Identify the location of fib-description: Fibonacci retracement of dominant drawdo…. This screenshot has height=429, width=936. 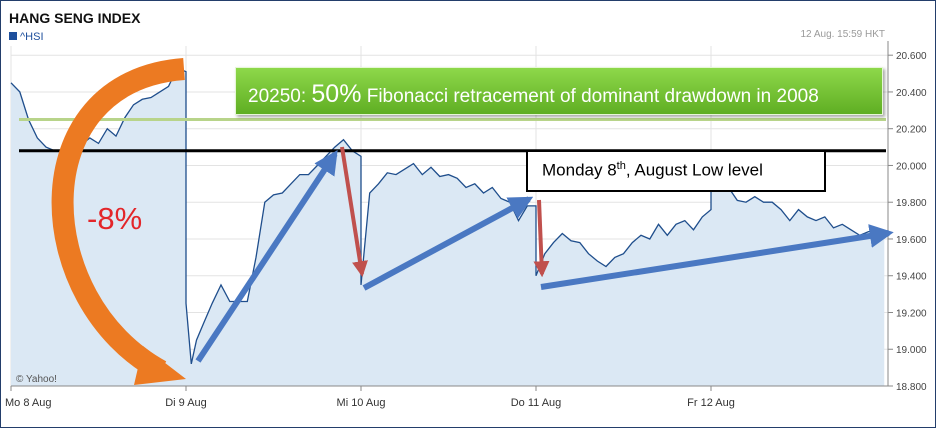
(592, 96).